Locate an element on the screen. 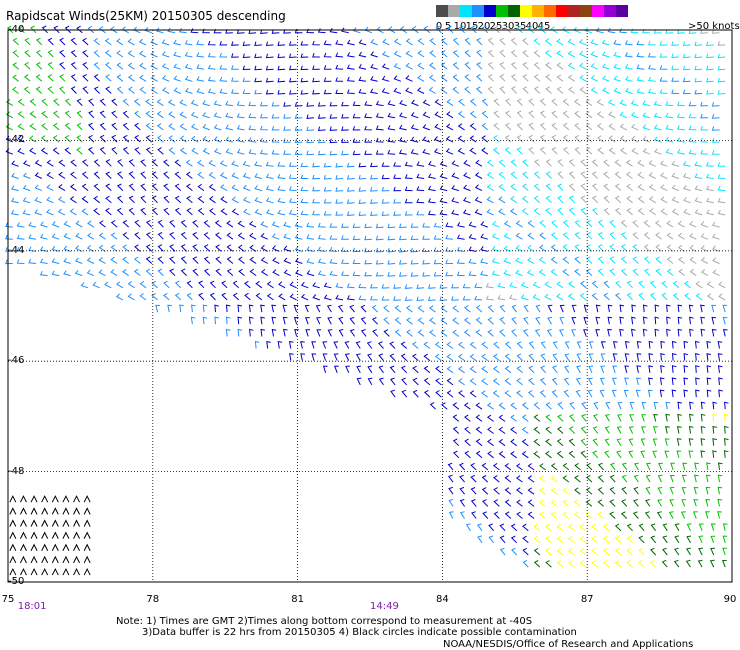 The image size is (740, 650). legend-swatch is located at coordinates (478, 11).